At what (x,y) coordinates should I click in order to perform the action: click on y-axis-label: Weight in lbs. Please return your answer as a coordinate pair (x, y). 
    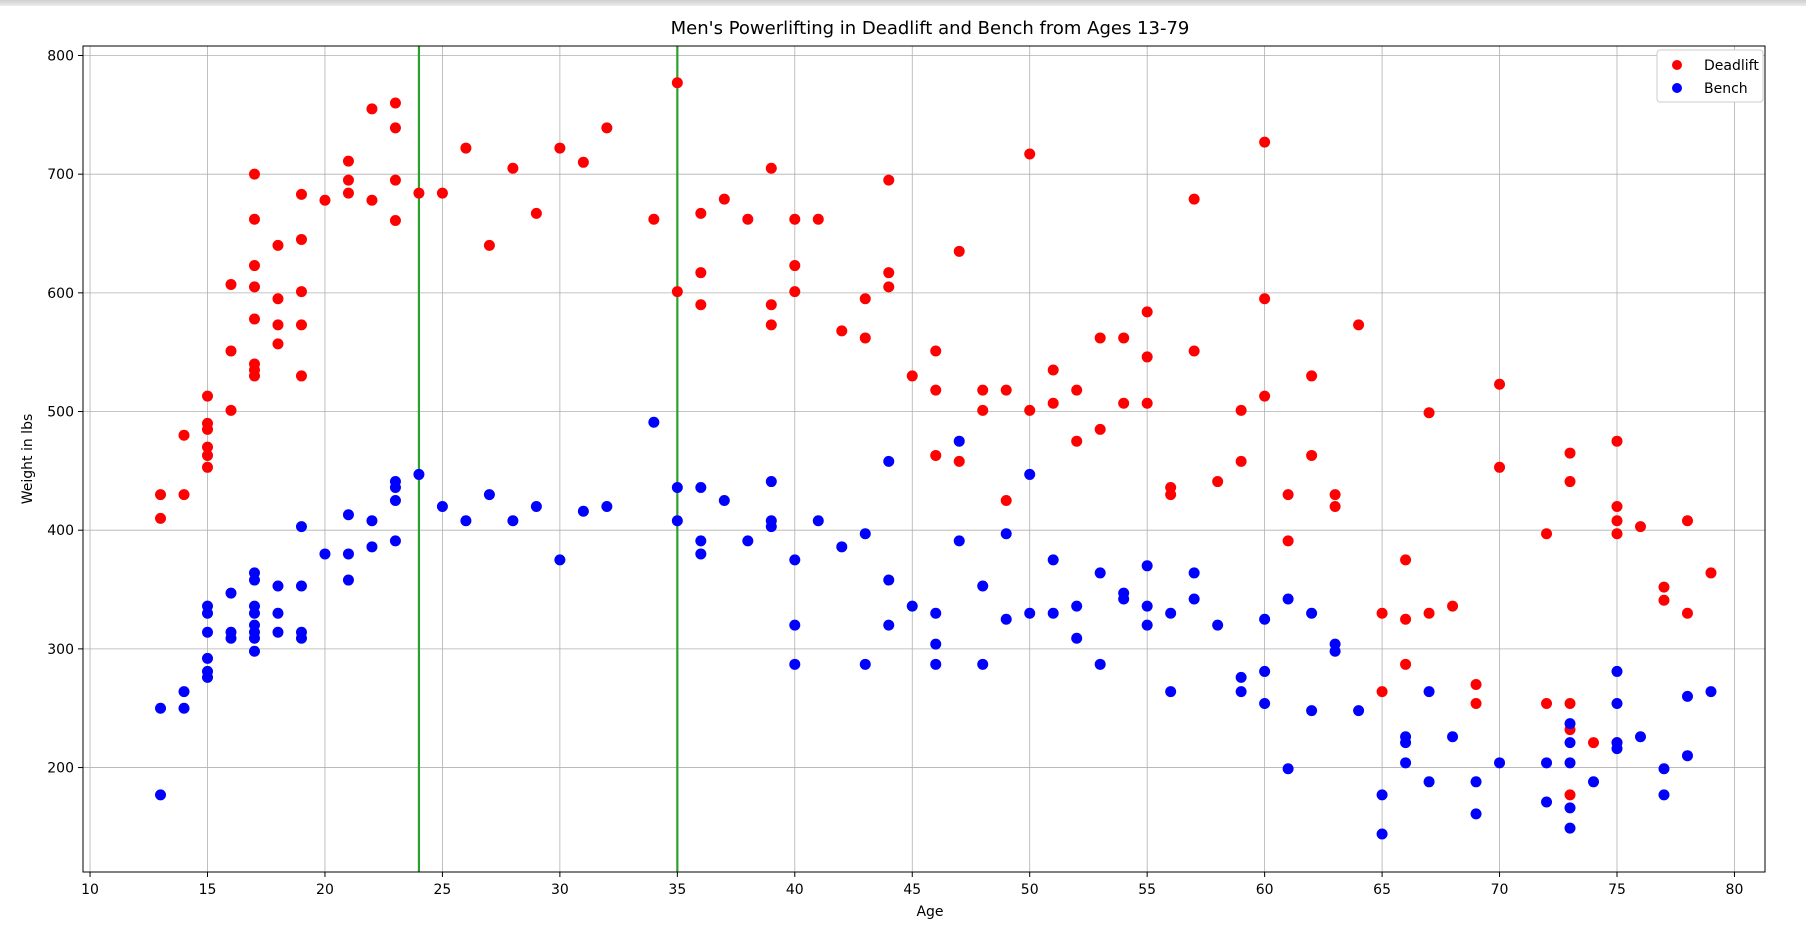
    Looking at the image, I should click on (28, 459).